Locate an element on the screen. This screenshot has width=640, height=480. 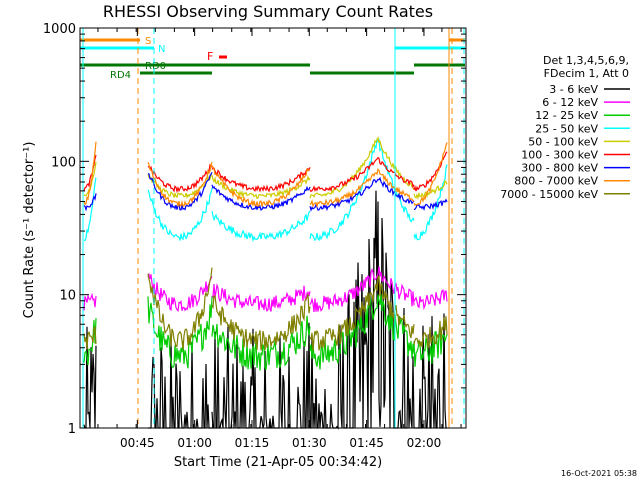
saa-flag-label: S is located at coordinates (148, 41).